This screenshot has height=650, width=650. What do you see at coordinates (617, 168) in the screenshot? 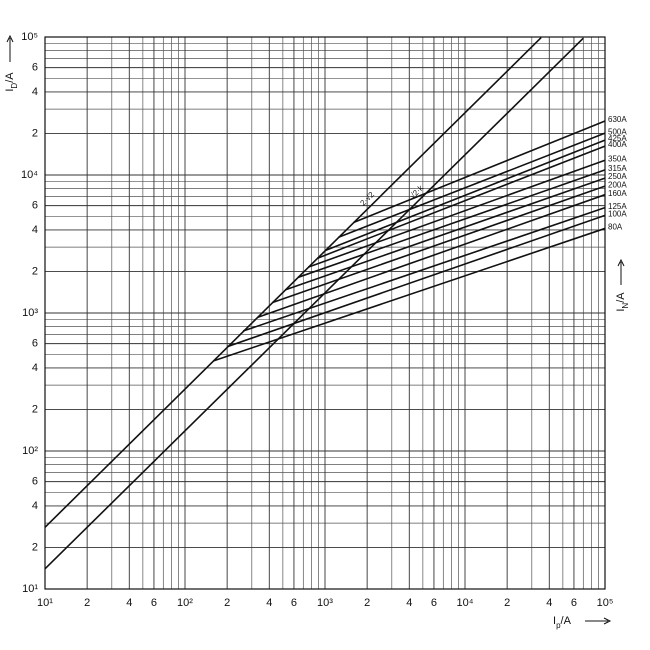
I see `series-label: 315A` at bounding box center [617, 168].